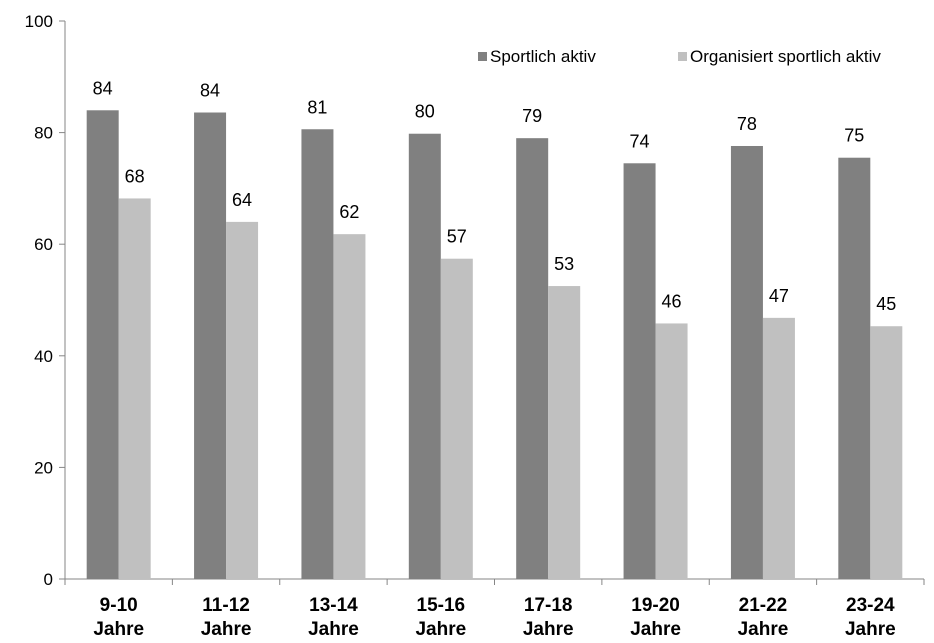 The width and height of the screenshot is (934, 643). I want to click on x-tick-label: 17-18, so click(548, 605).